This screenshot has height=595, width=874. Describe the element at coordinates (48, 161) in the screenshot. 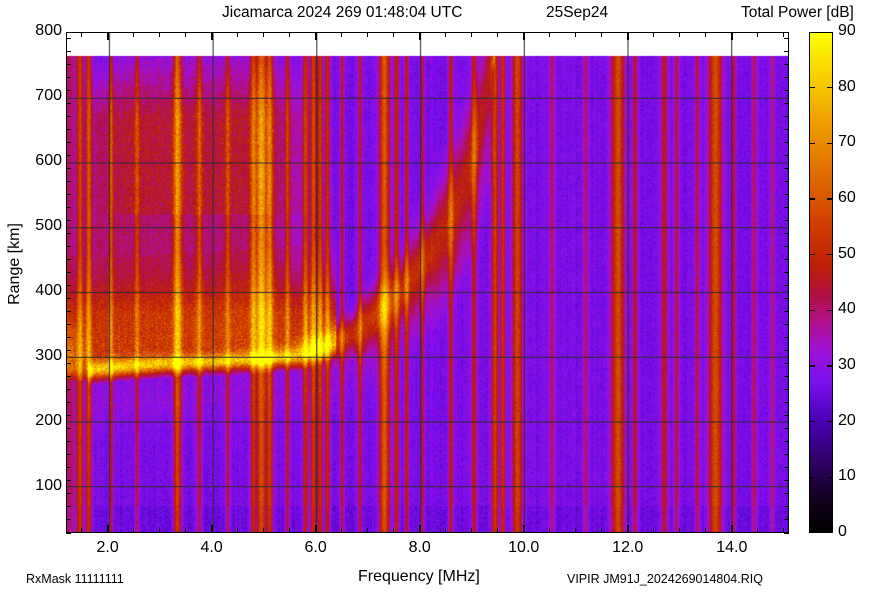

I see `y-tick-label: 600` at that location.